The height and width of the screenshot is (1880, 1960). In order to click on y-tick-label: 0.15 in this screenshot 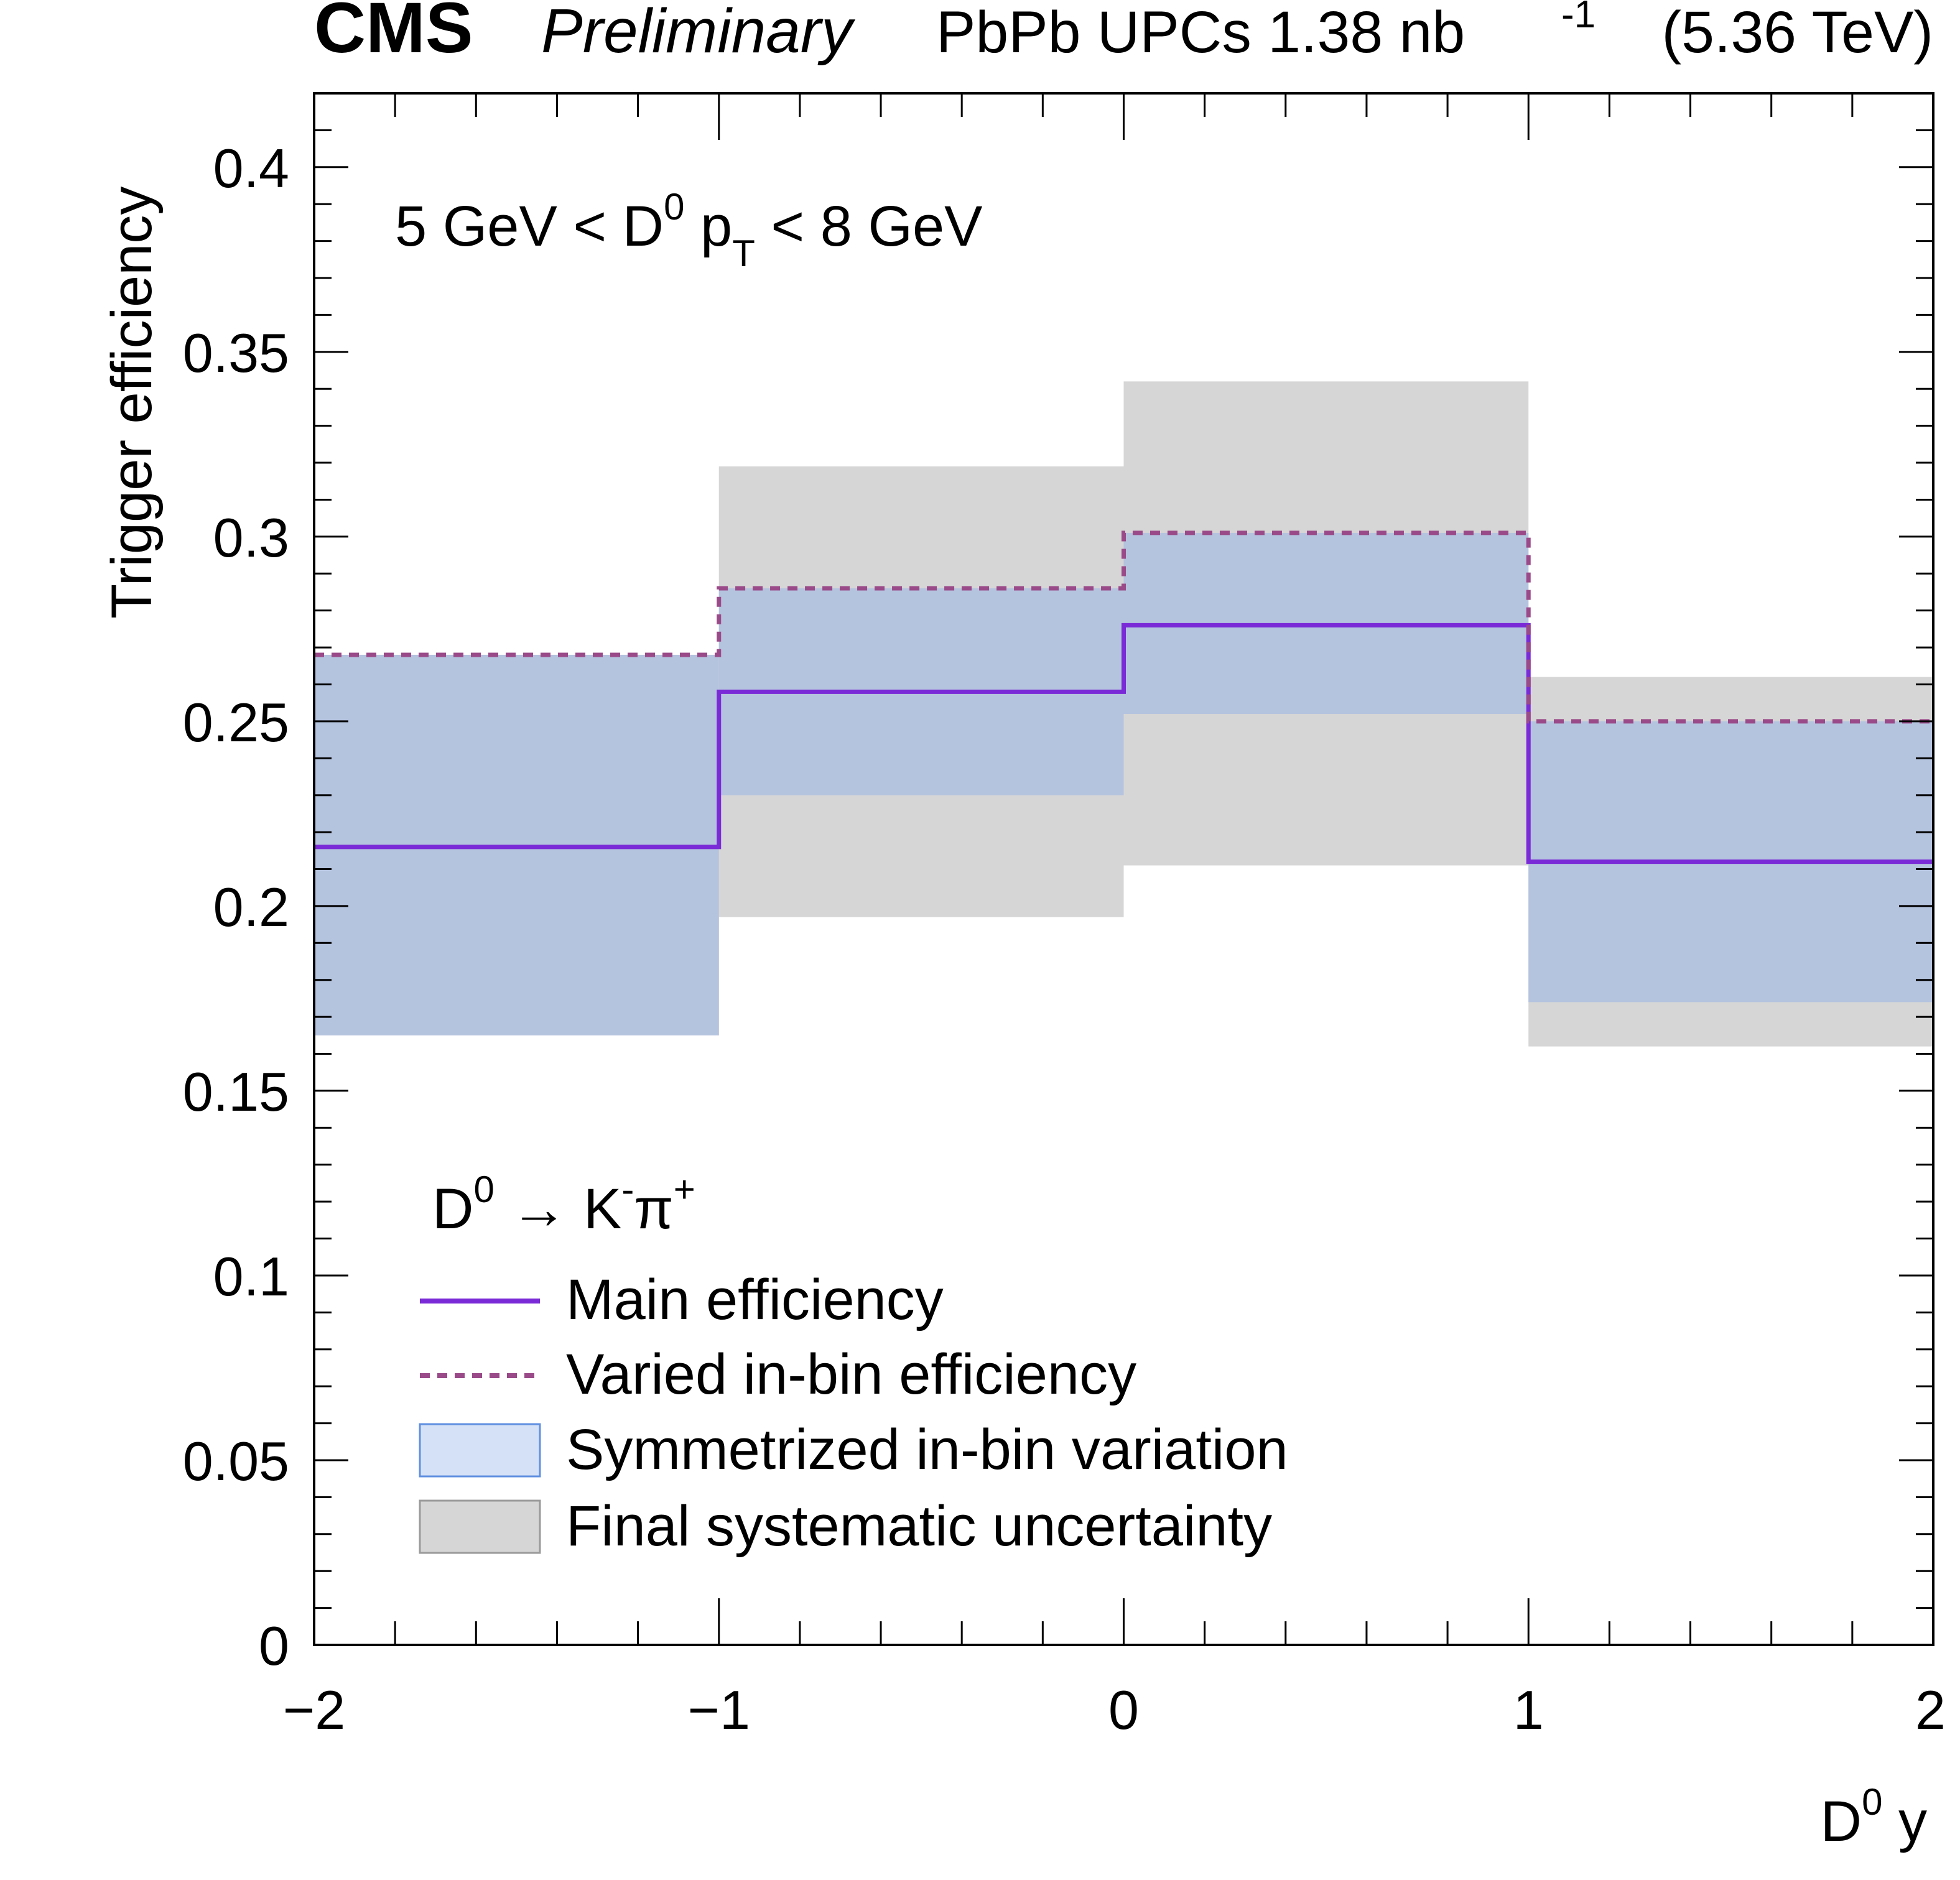, I will do `click(236, 1092)`.